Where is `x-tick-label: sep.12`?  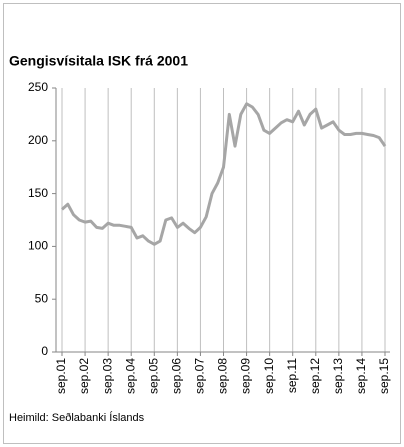 x-tick-label: sep.12 is located at coordinates (315, 376).